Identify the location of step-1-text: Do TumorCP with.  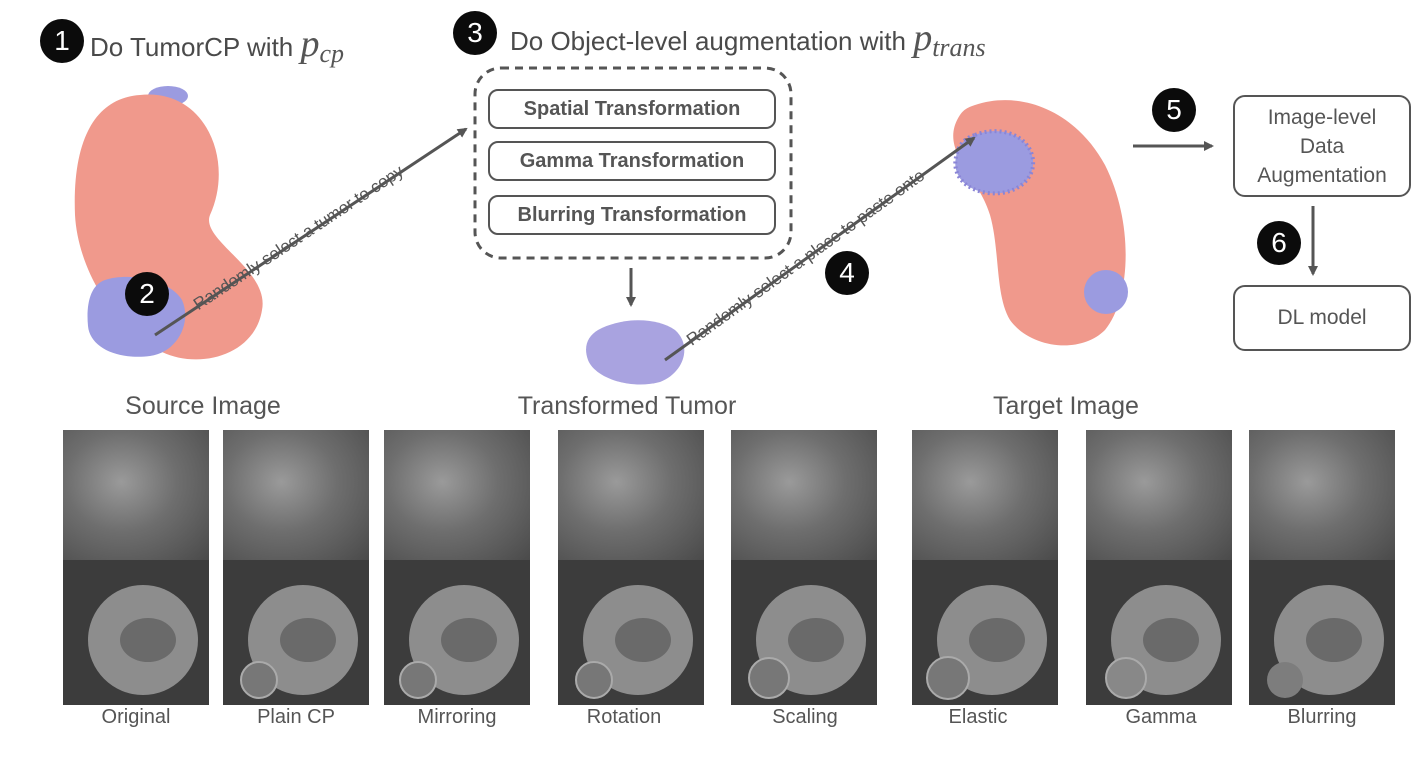
(195, 47).